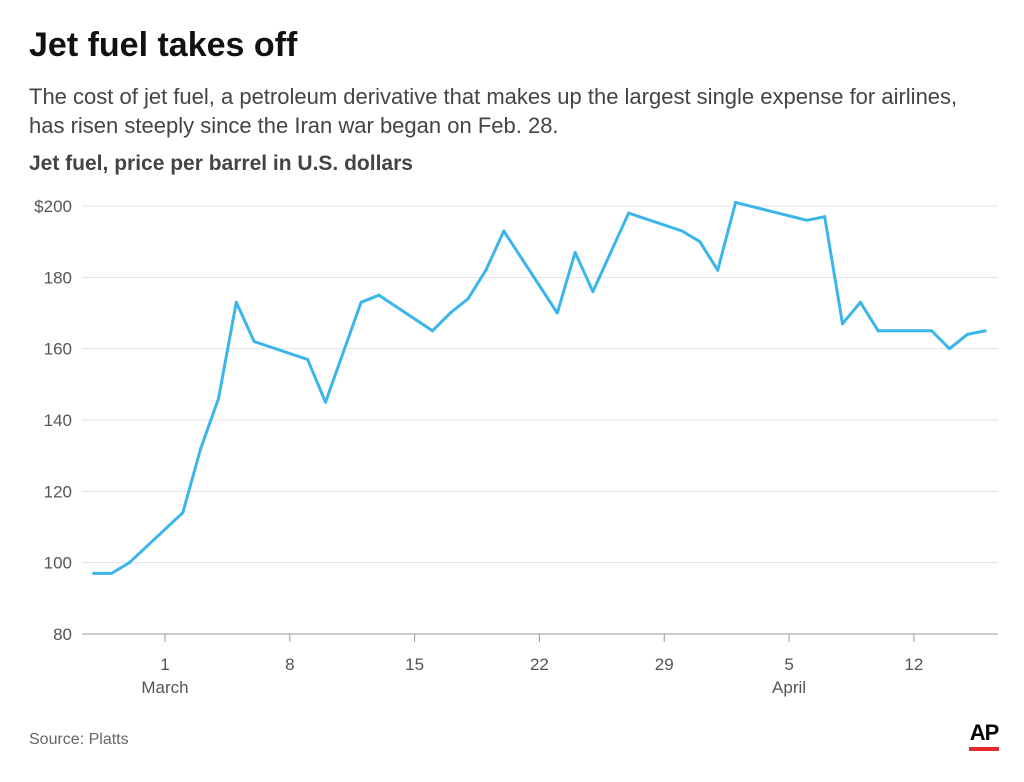  Describe the element at coordinates (414, 664) in the screenshot. I see `x-tick-label: 15` at that location.